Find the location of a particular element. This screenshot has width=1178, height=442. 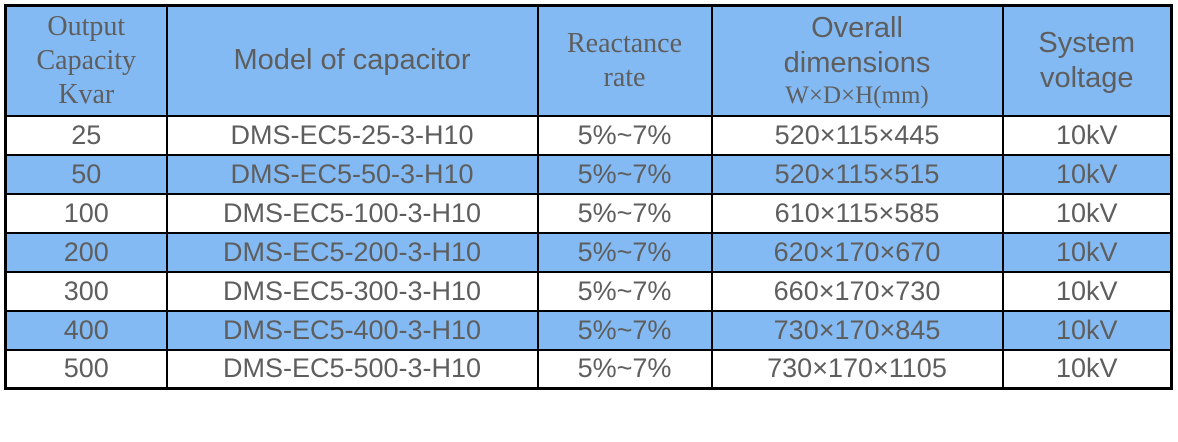

header-dimension-unit: W×D×H(mm) is located at coordinates (857, 95).